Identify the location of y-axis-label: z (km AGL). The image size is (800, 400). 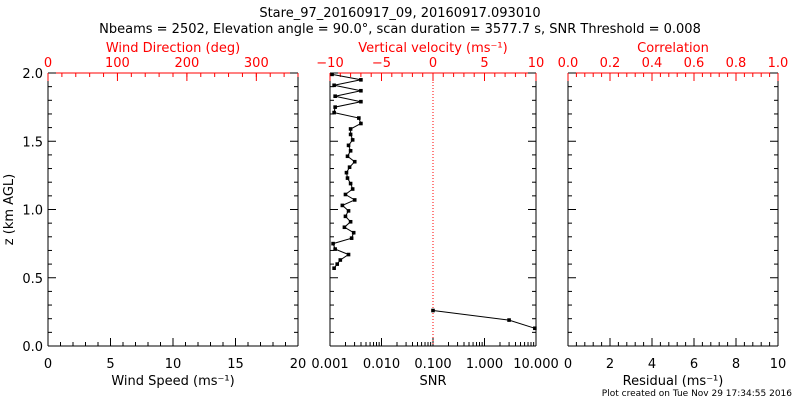
(9, 209).